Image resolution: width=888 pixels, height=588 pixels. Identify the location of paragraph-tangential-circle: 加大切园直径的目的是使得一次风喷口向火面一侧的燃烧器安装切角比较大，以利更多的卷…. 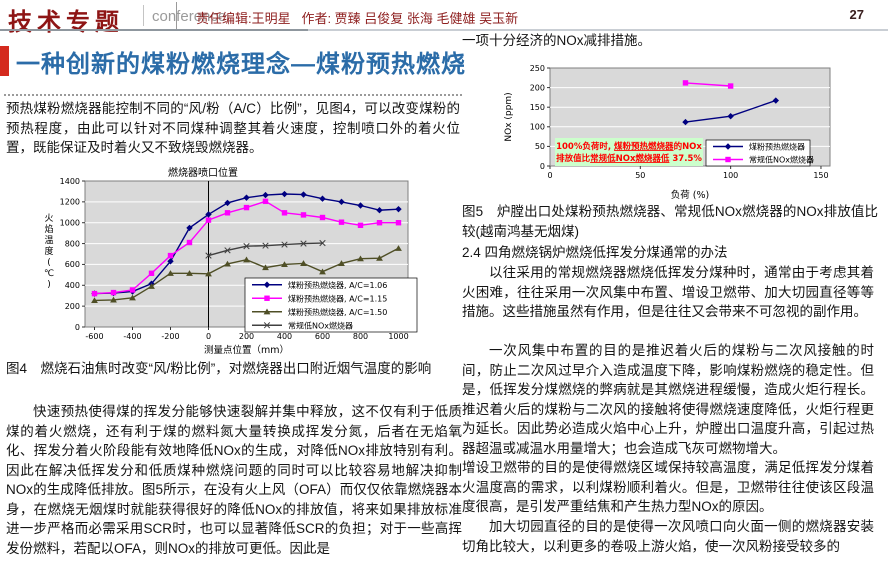
(668, 536).